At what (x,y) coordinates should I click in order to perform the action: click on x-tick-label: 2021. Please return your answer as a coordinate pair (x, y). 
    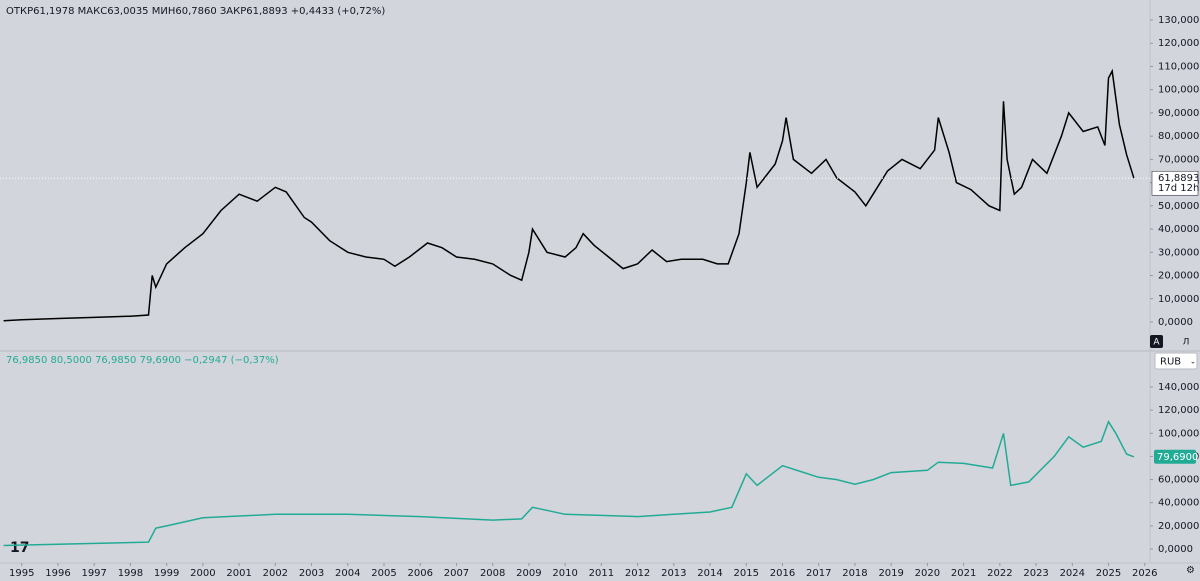
    Looking at the image, I should click on (963, 573).